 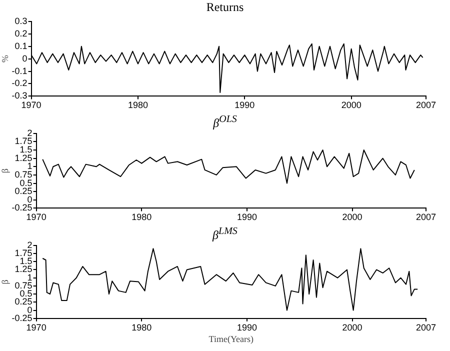 I want to click on chart-title: β$^{OLS}$, so click(x=225, y=121).